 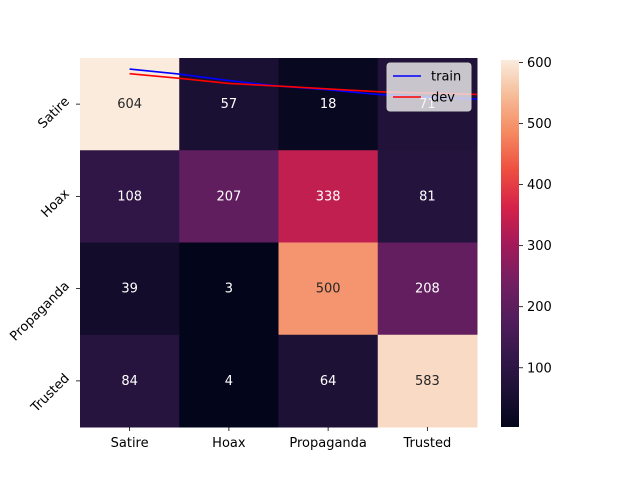 I want to click on cell-value-label: 583, so click(x=427, y=381).